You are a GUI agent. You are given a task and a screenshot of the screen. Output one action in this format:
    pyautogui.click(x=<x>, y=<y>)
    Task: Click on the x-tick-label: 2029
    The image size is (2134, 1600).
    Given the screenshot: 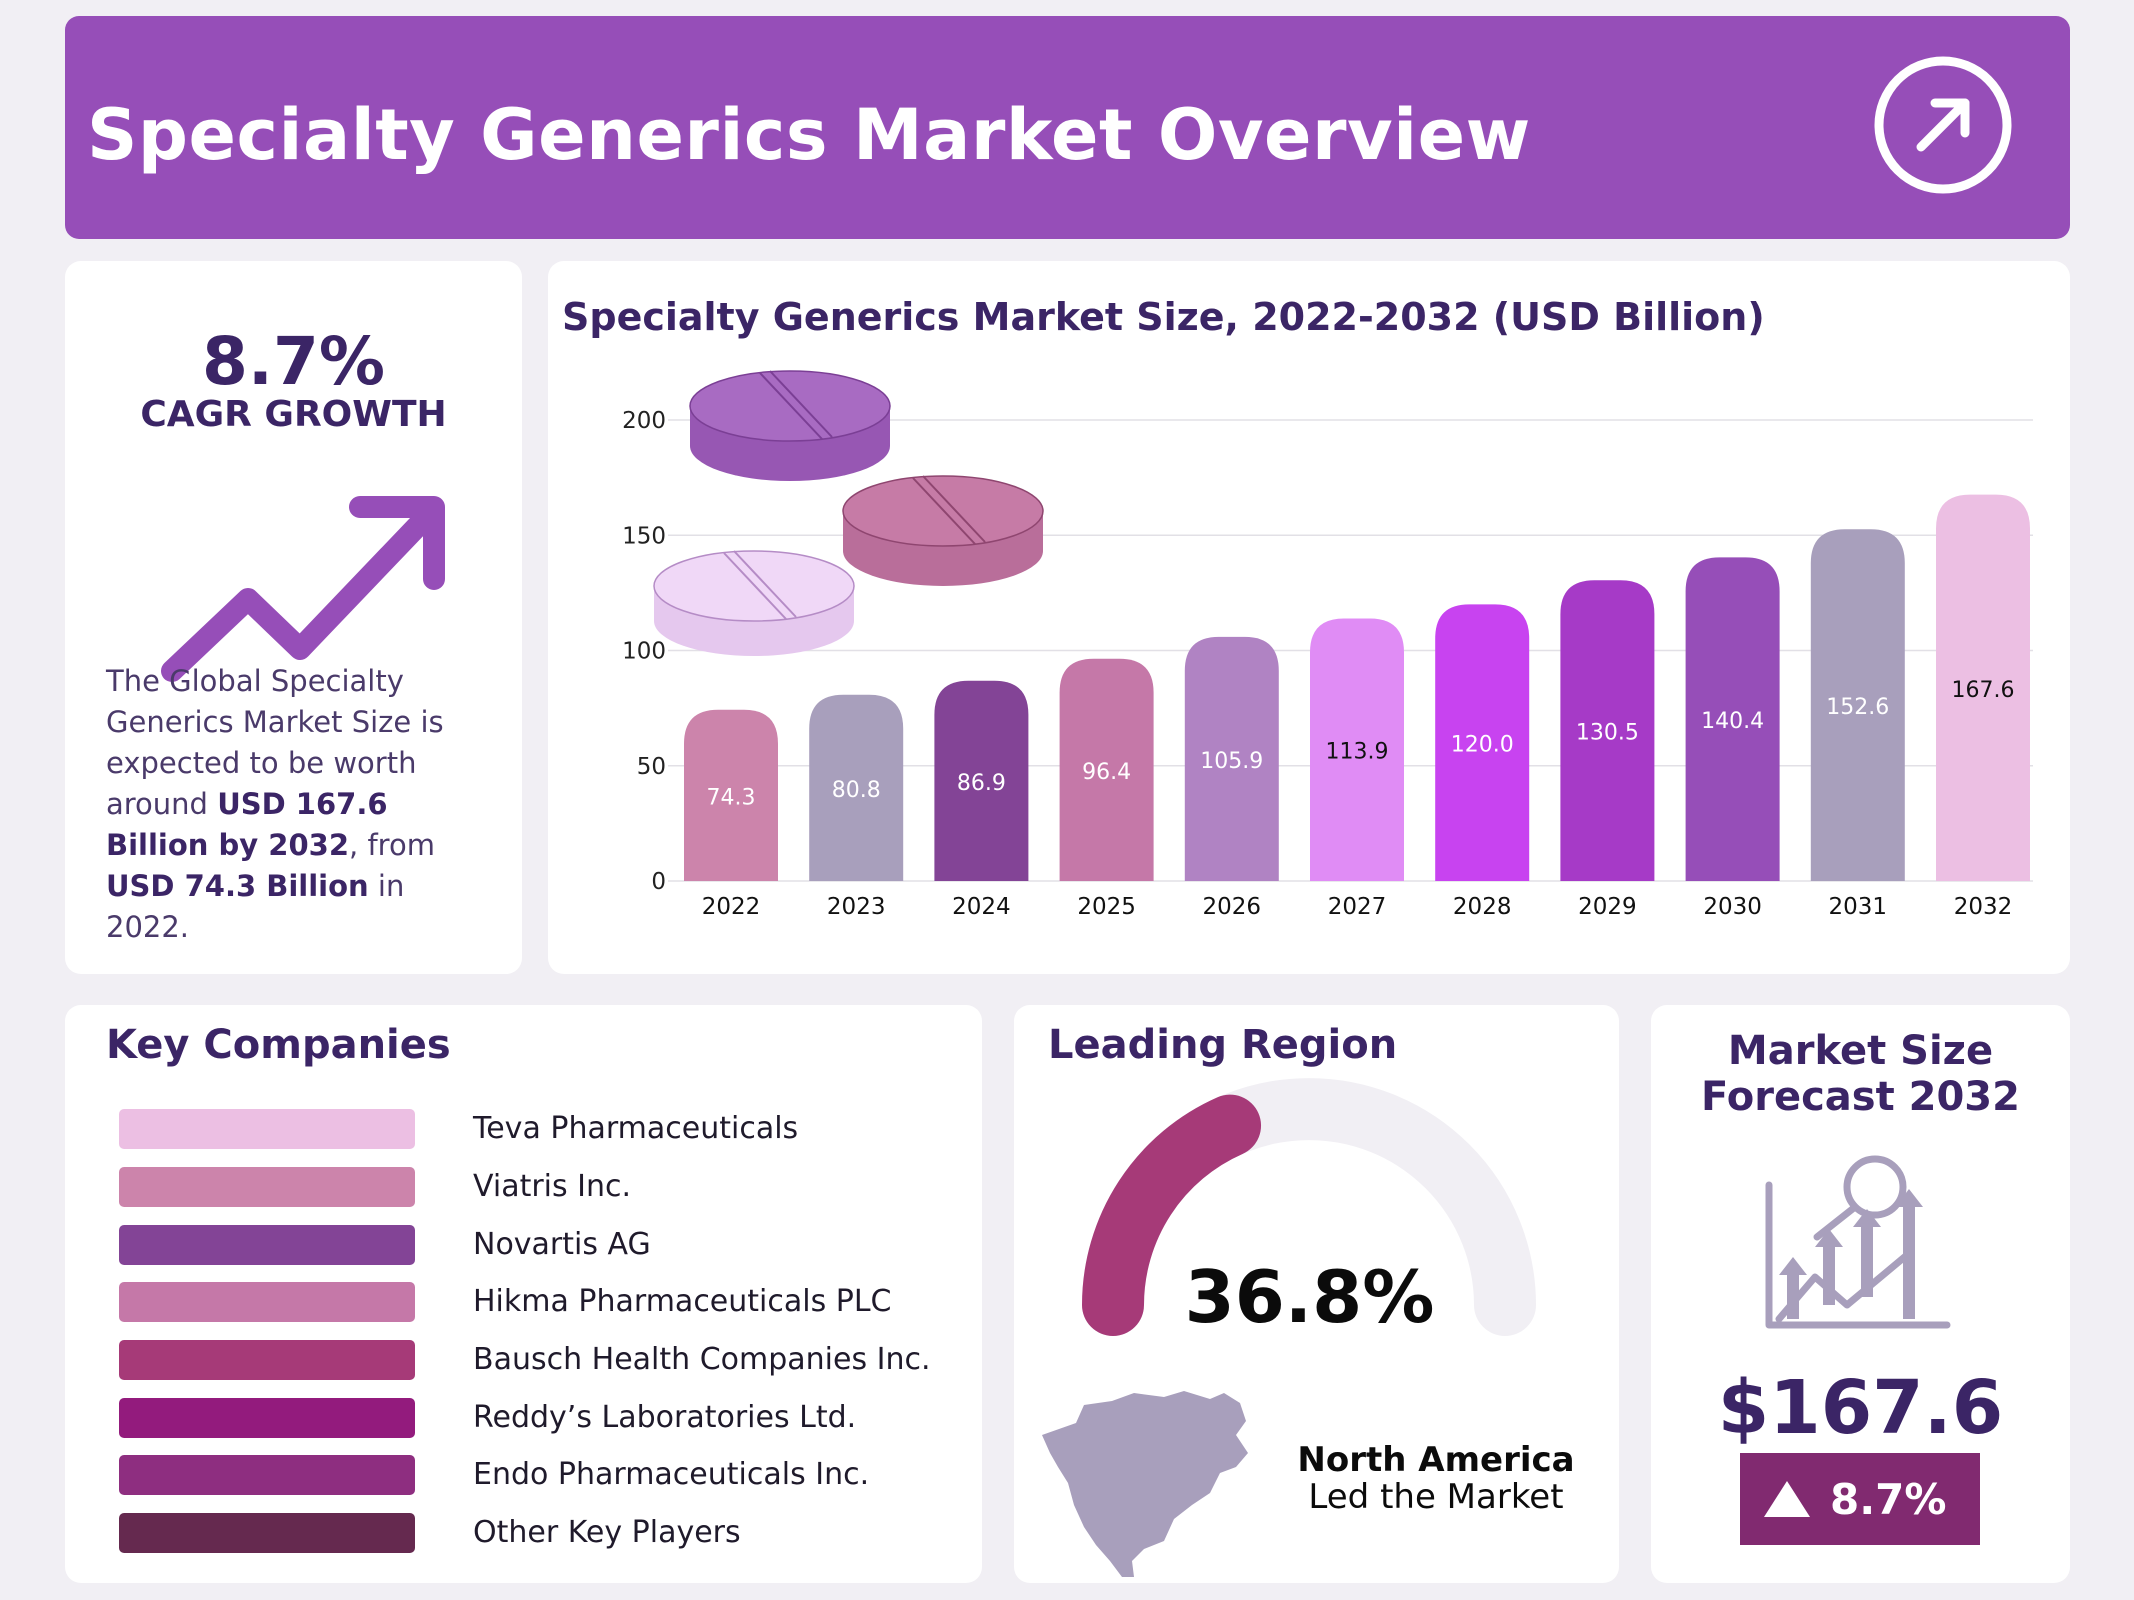 What is the action you would take?
    pyautogui.click(x=1607, y=907)
    